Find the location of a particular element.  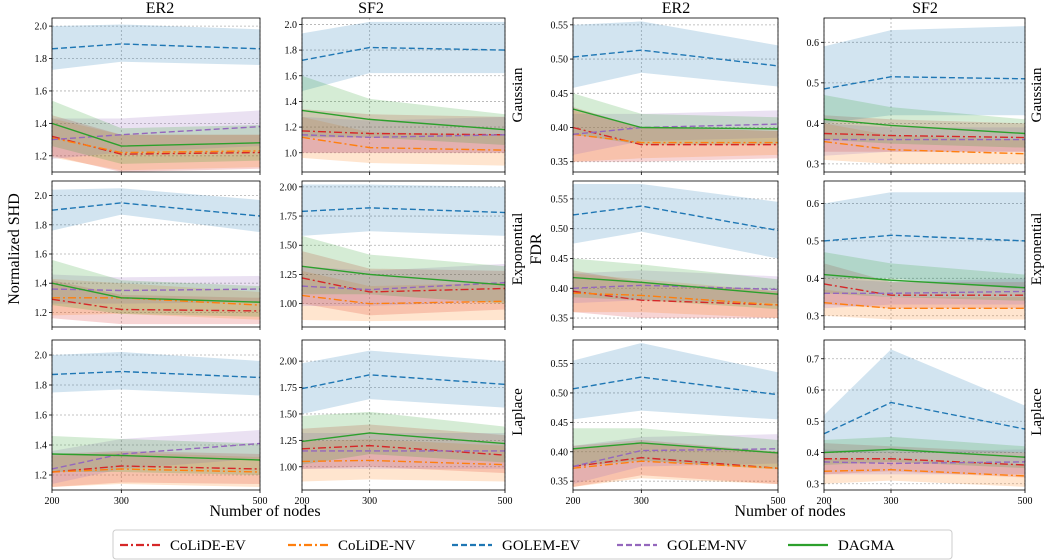

legend-label: GOLEM-EV is located at coordinates (541, 546).